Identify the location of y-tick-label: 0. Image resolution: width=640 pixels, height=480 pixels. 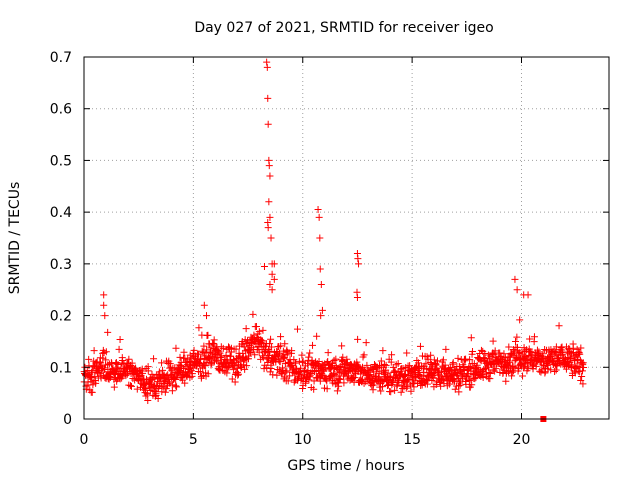
(67, 420).